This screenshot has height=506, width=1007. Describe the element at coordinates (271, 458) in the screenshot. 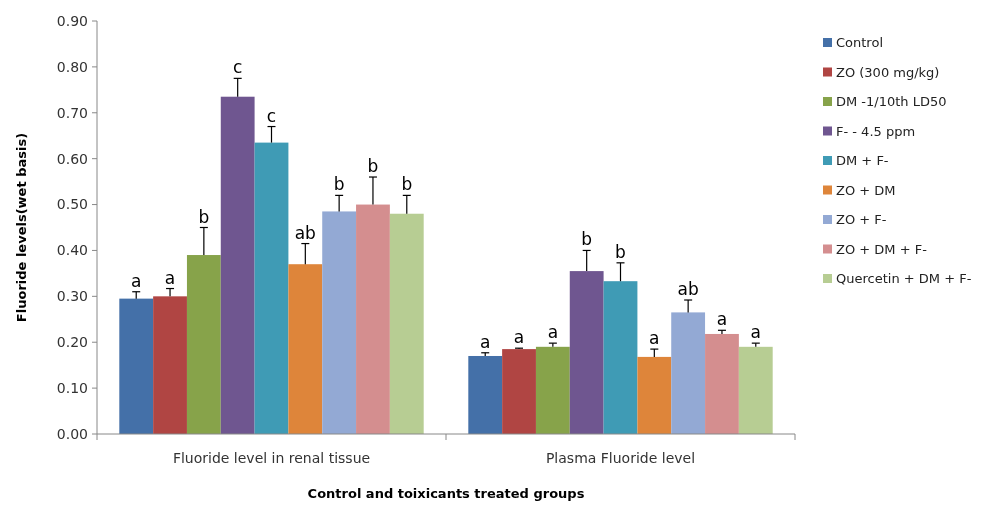

I see `x-tick-label: Fluoride level in renal tissue` at that location.